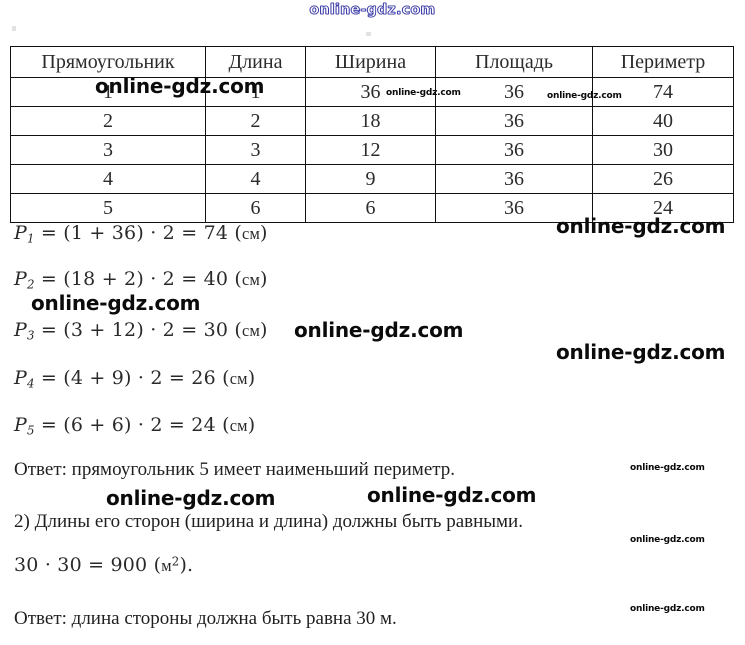 The image size is (745, 645). I want to click on formula-subscript: 1, so click(30, 238).